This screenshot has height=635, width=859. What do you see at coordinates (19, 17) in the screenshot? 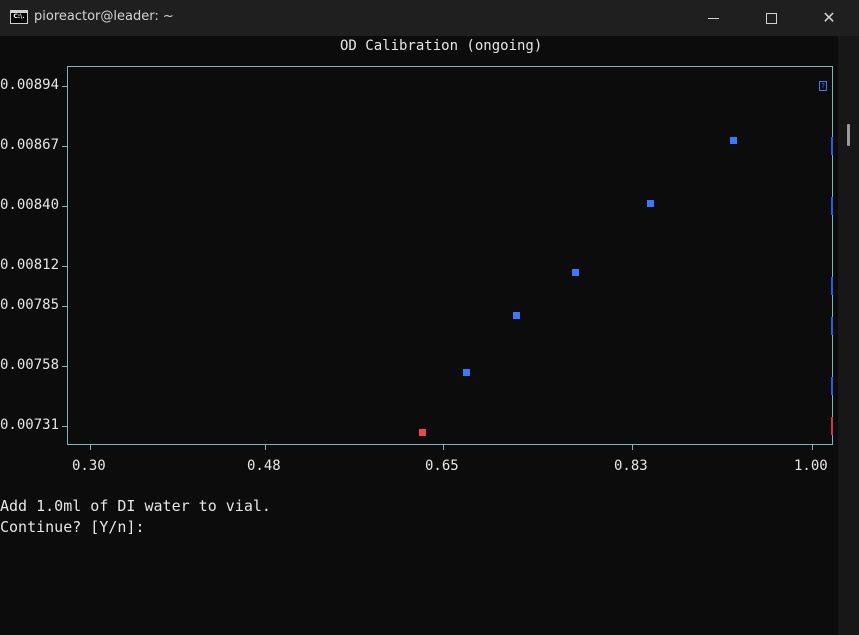
I see `terminal-app-icon: C:\.` at bounding box center [19, 17].